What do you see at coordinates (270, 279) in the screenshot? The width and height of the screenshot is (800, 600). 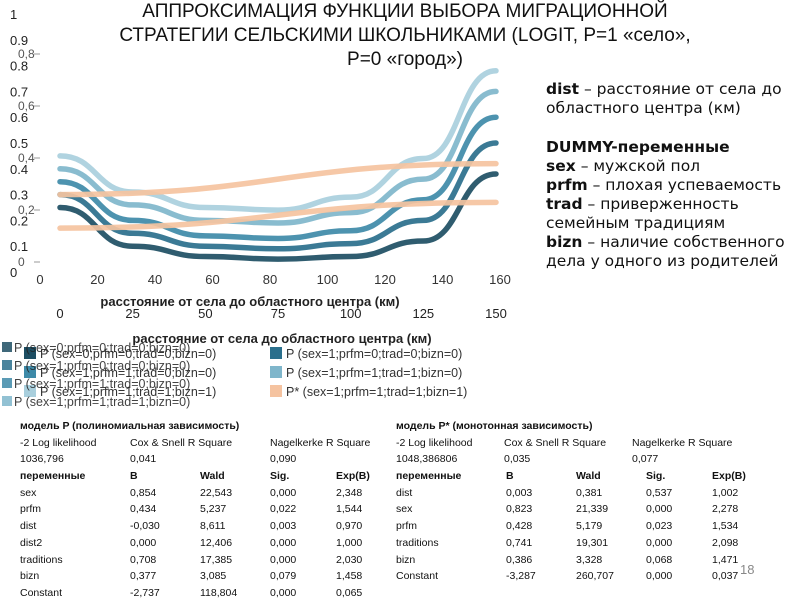 I see `x-tick-label-back: 80` at bounding box center [270, 279].